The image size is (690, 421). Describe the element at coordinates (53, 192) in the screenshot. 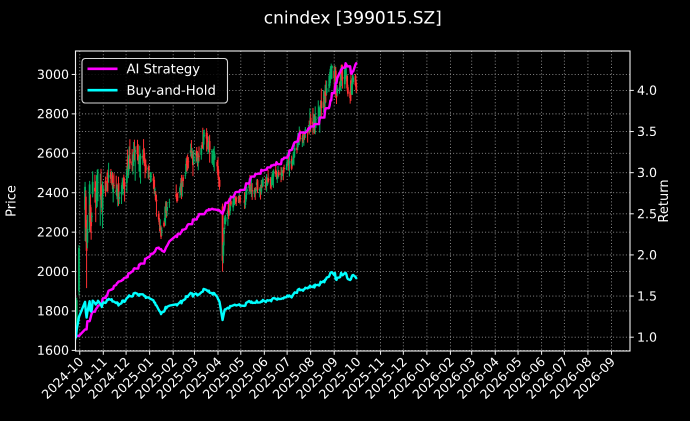

I see `price-tick-label: 2400` at that location.